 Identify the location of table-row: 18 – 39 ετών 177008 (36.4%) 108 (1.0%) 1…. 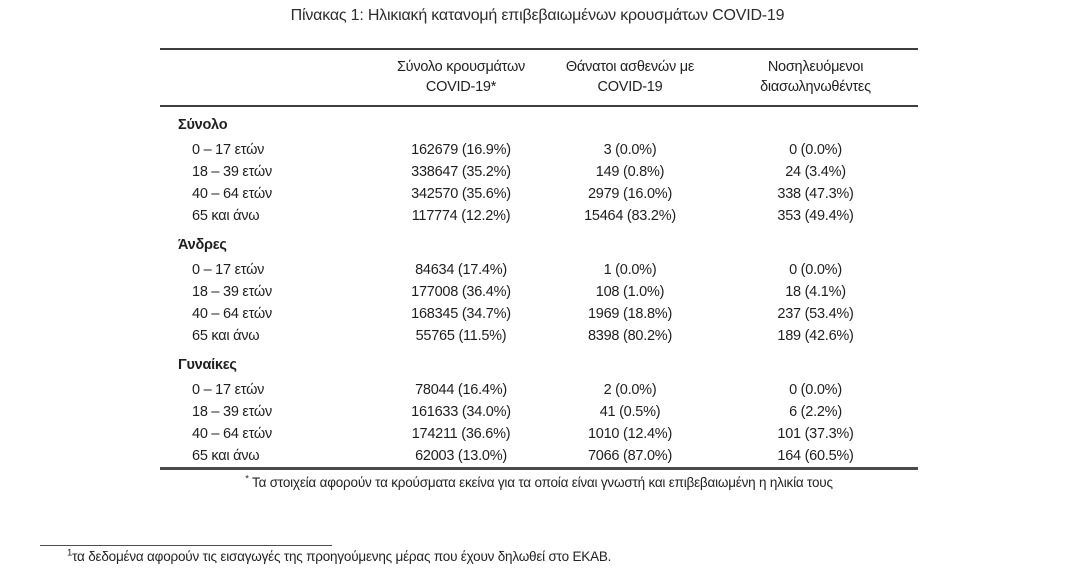
(539, 292).